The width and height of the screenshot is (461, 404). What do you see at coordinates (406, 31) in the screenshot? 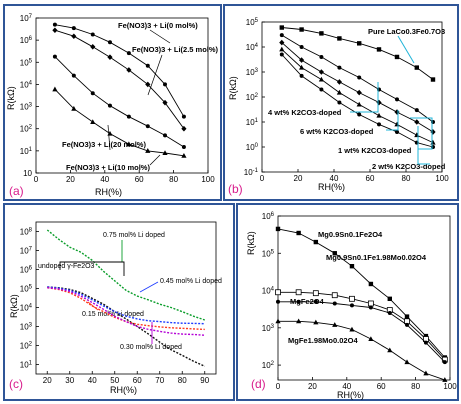
I see `panel-b-ann-pure: Pure LaCo0.3Fe0.7O3` at bounding box center [406, 31].